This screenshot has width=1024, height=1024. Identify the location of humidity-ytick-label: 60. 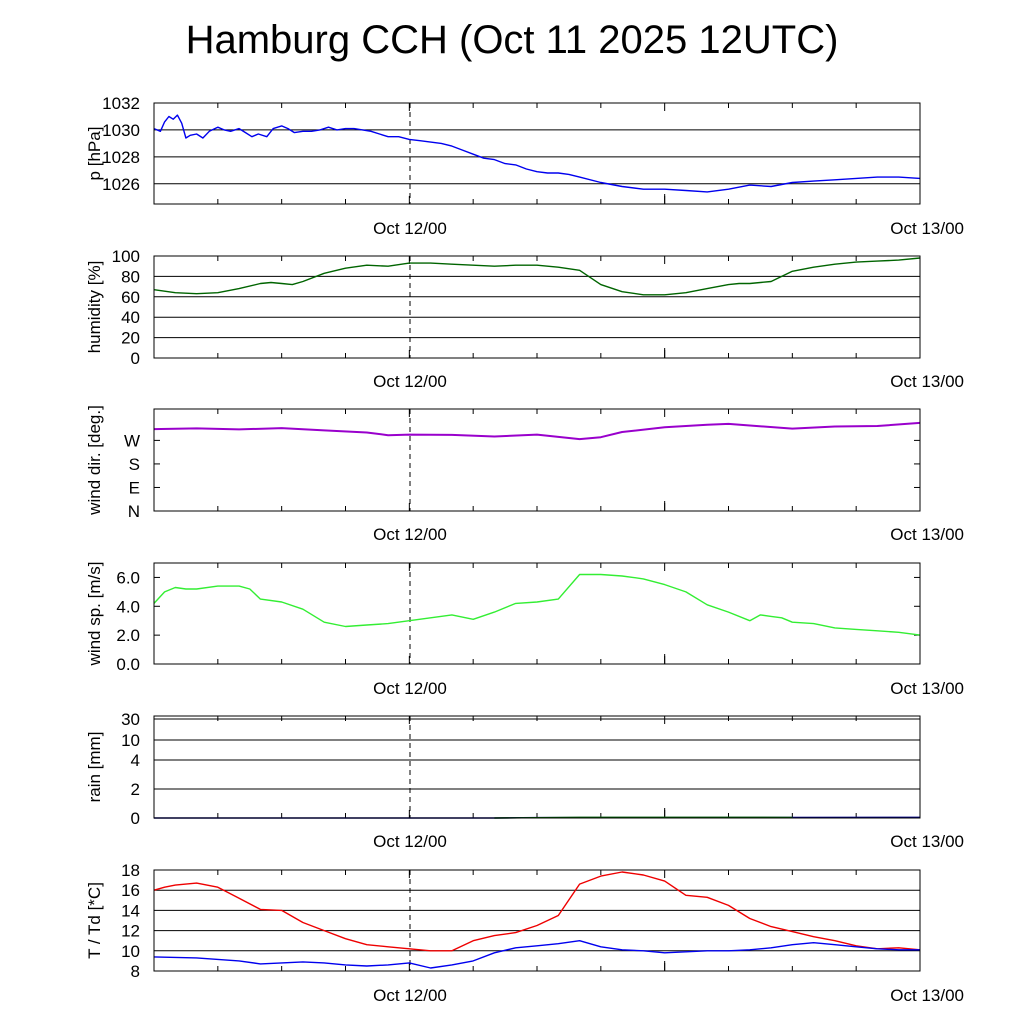
(130, 297).